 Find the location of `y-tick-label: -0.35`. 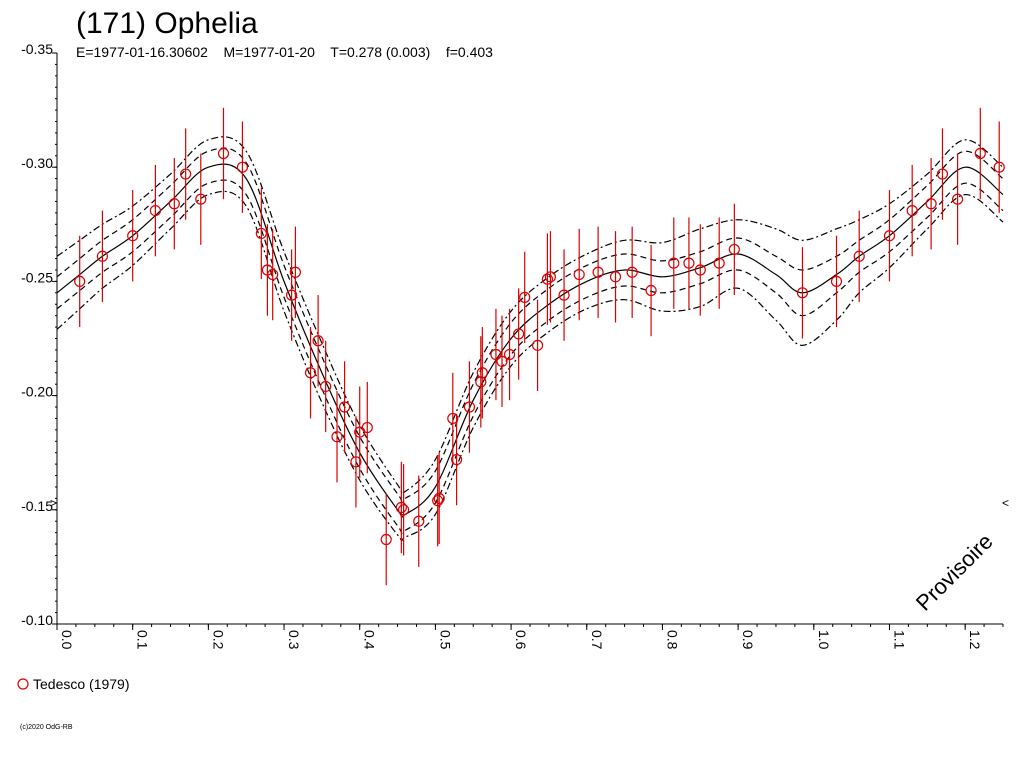

y-tick-label: -0.35 is located at coordinates (37, 49).